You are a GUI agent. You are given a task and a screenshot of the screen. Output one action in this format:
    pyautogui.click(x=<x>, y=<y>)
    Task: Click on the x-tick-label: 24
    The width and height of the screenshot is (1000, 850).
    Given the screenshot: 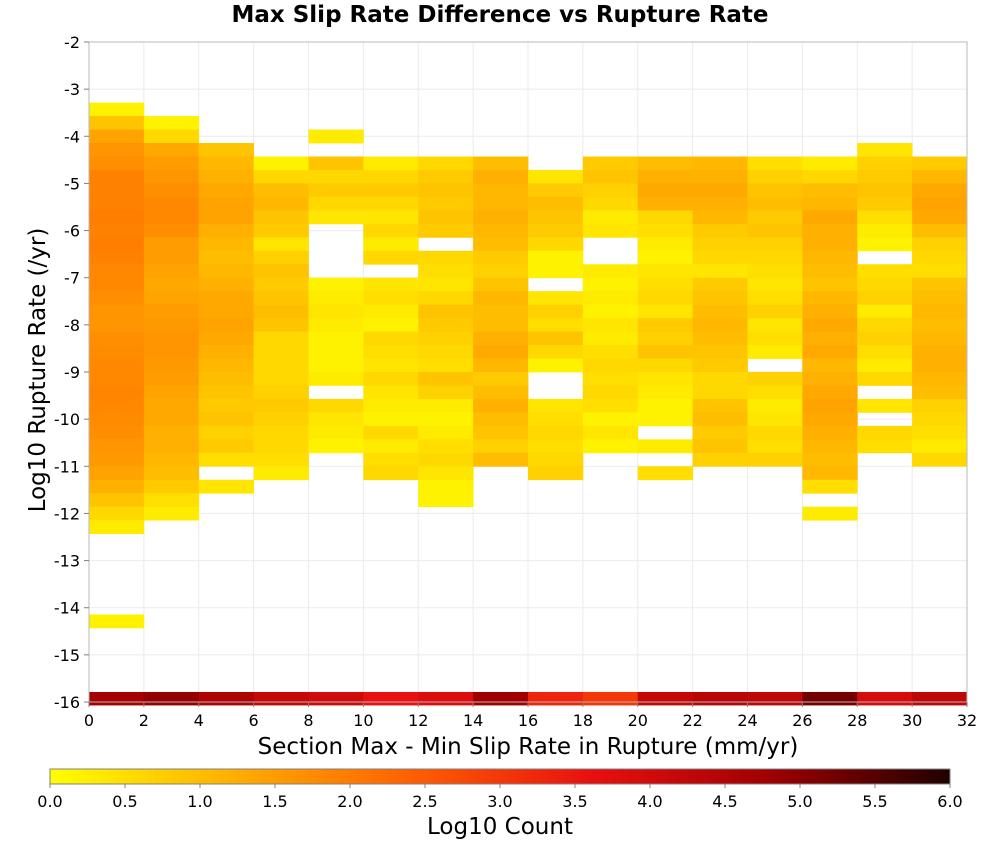 What is the action you would take?
    pyautogui.click(x=747, y=720)
    